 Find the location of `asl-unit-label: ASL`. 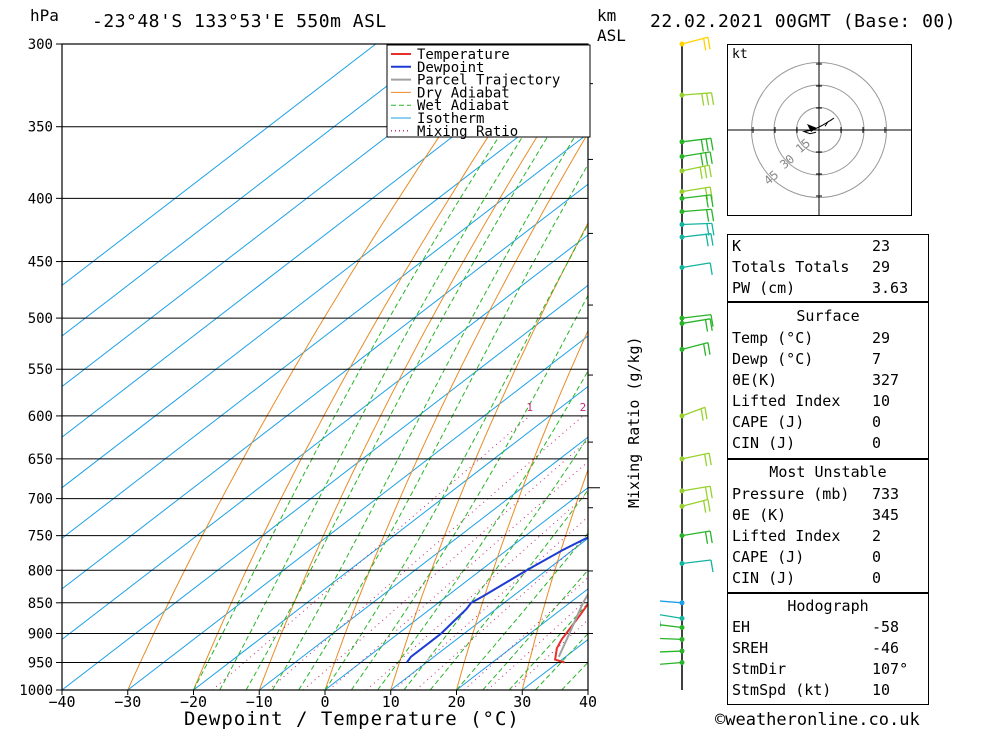

asl-unit-label: ASL is located at coordinates (611, 35).